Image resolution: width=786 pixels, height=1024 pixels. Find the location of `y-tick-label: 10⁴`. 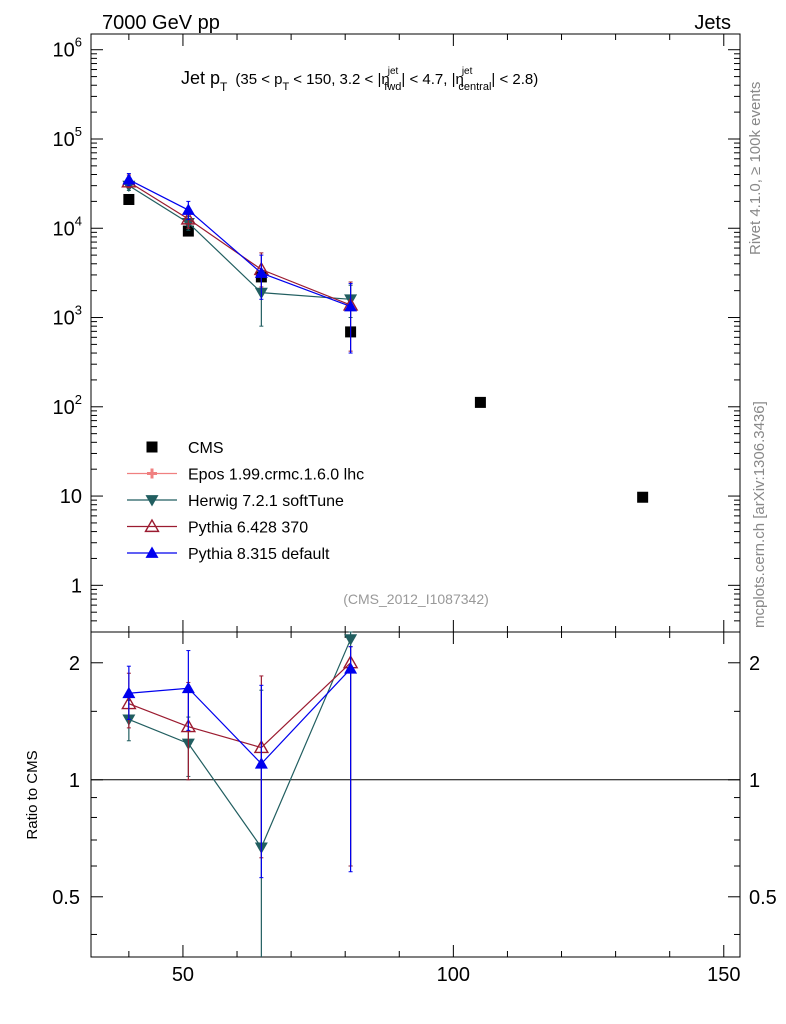

y-tick-label: 10⁴ is located at coordinates (67, 226).